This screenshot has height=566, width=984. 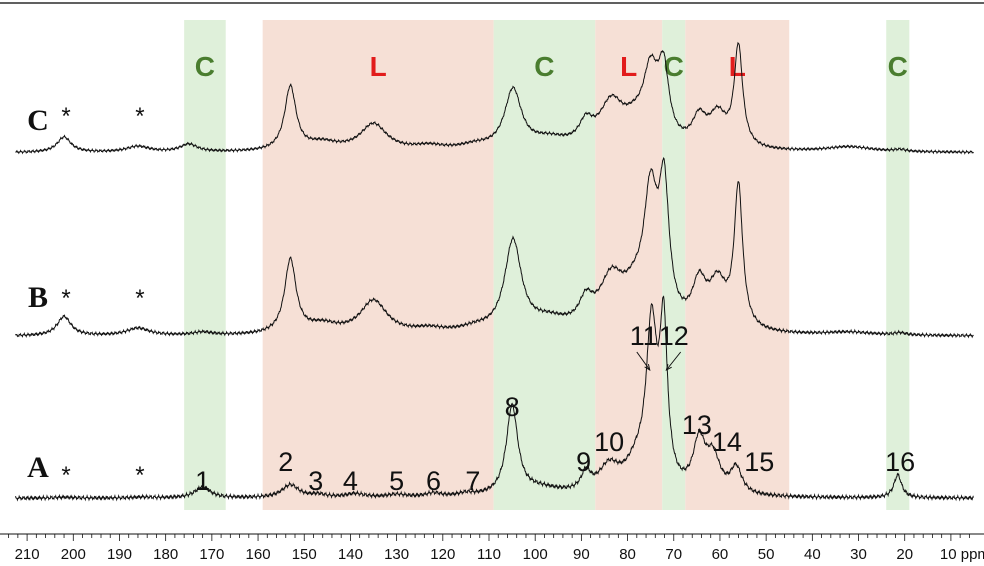 What do you see at coordinates (727, 442) in the screenshot?
I see `peak-label-14: 14` at bounding box center [727, 442].